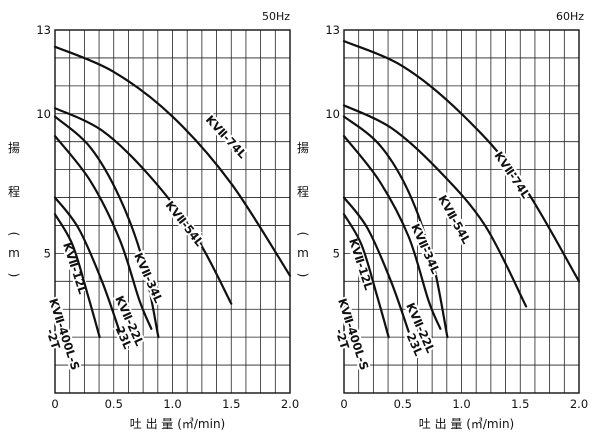 The width and height of the screenshot is (600, 444). What do you see at coordinates (148, 278) in the screenshot?
I see `series-label-2: KVⅡ-34L` at bounding box center [148, 278].